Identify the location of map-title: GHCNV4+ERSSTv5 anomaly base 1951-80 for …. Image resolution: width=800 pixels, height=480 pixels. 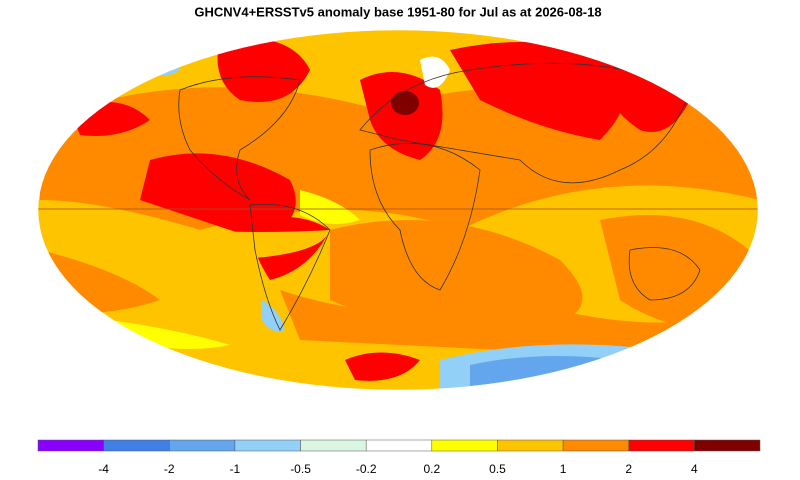
(397, 11).